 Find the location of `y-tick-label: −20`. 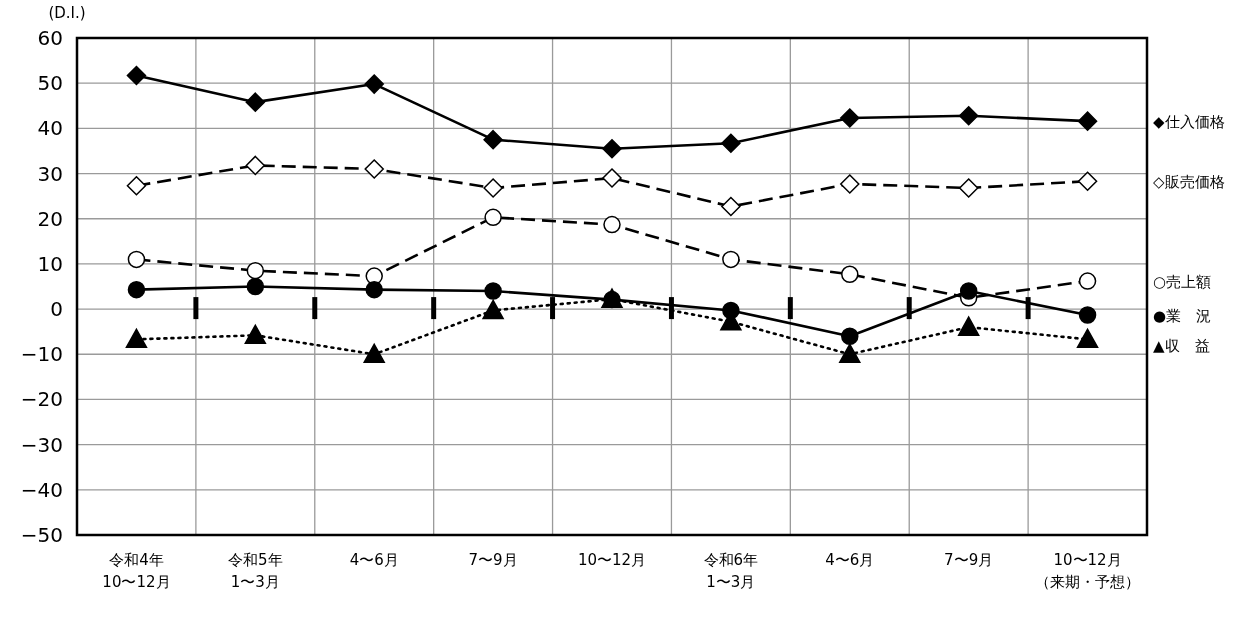

y-tick-label: −20 is located at coordinates (41, 399).